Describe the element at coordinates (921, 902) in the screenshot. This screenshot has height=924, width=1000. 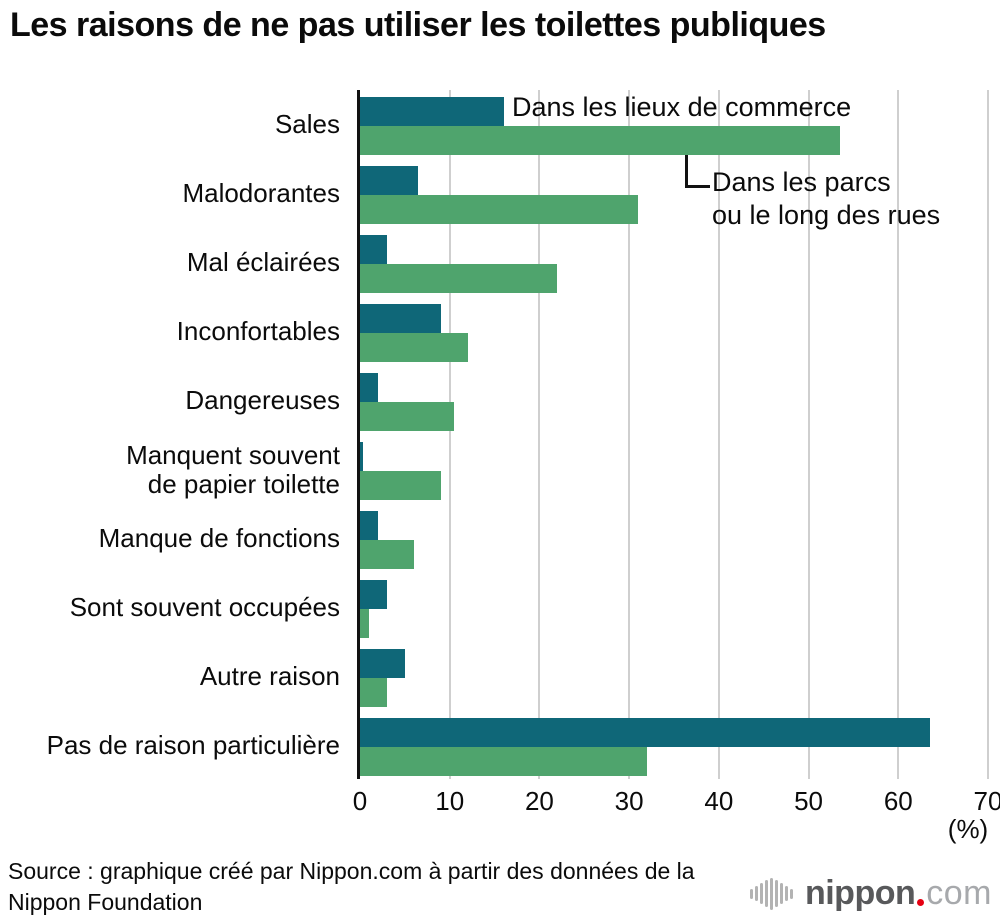
I see `logo-red-dot-icon` at that location.